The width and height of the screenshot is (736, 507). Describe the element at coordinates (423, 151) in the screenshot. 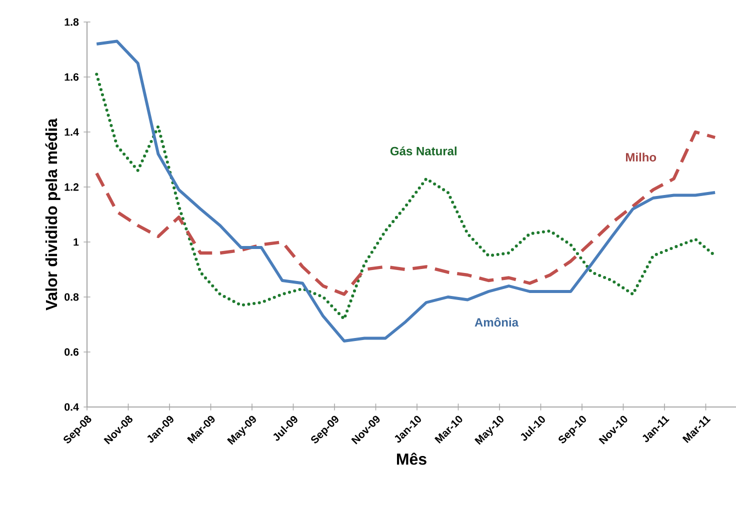

I see `text: Gás Natural` at that location.